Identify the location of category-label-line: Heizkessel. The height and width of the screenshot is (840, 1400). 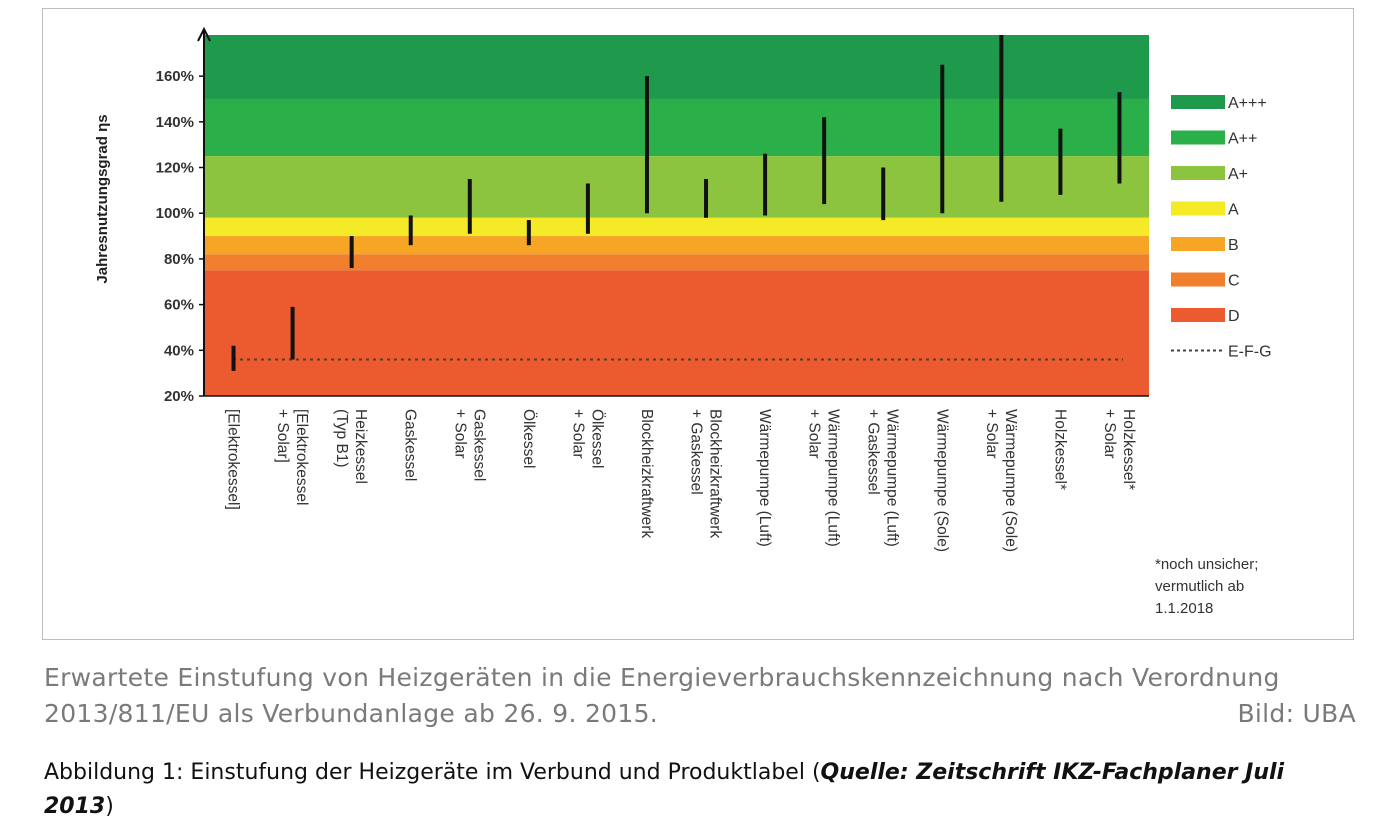
(360, 446).